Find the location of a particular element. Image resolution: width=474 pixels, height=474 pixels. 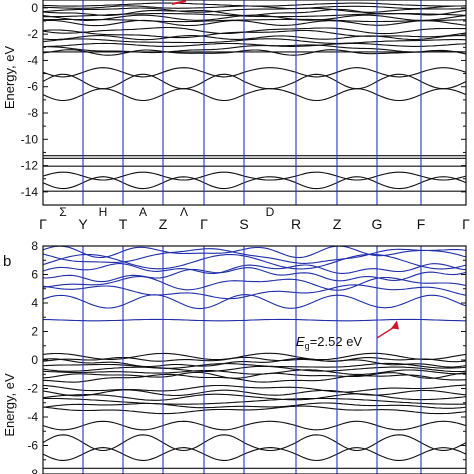

path-segment-label: Λ is located at coordinates (184, 212).